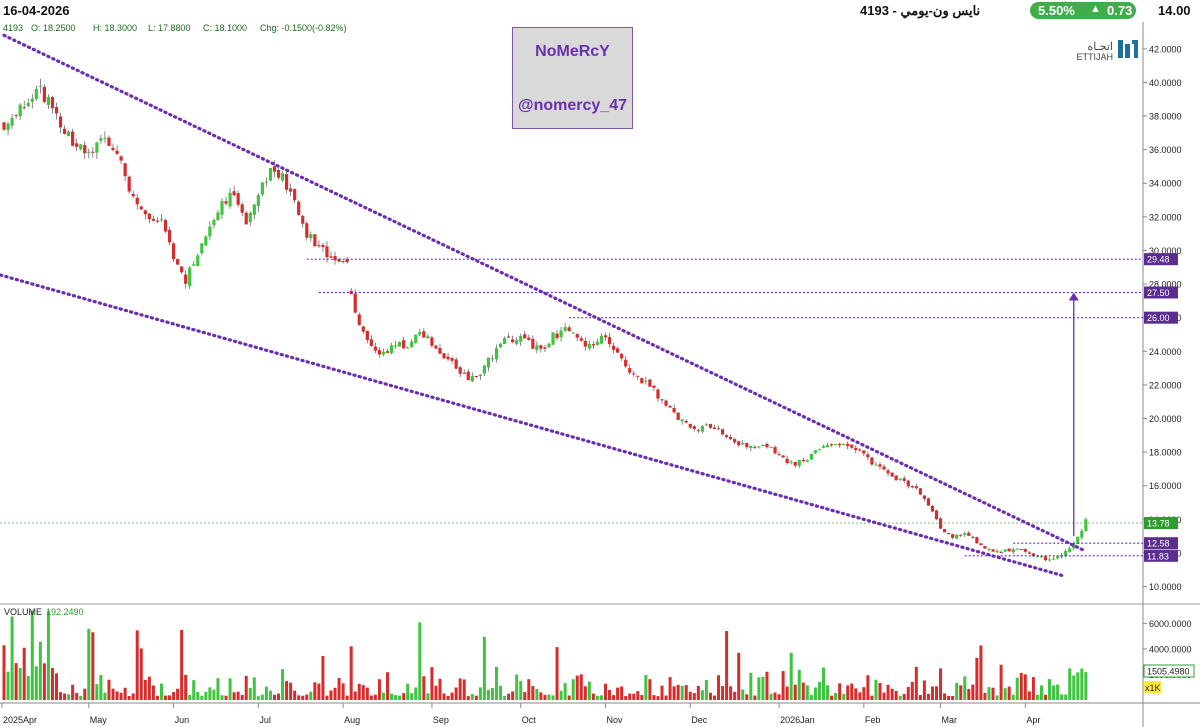 This screenshot has width=1200, height=727. I want to click on time-tick-label: Aug, so click(352, 720).